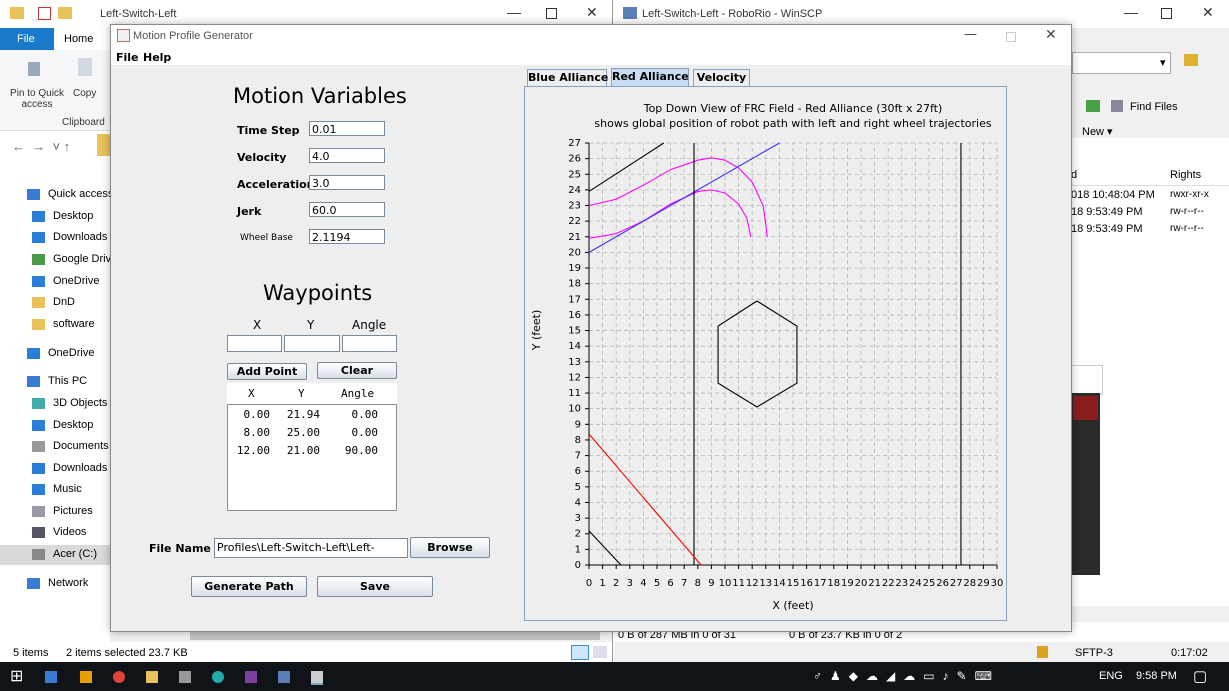  What do you see at coordinates (765, 583) in the screenshot?
I see `x-tick-label: 13` at bounding box center [765, 583].